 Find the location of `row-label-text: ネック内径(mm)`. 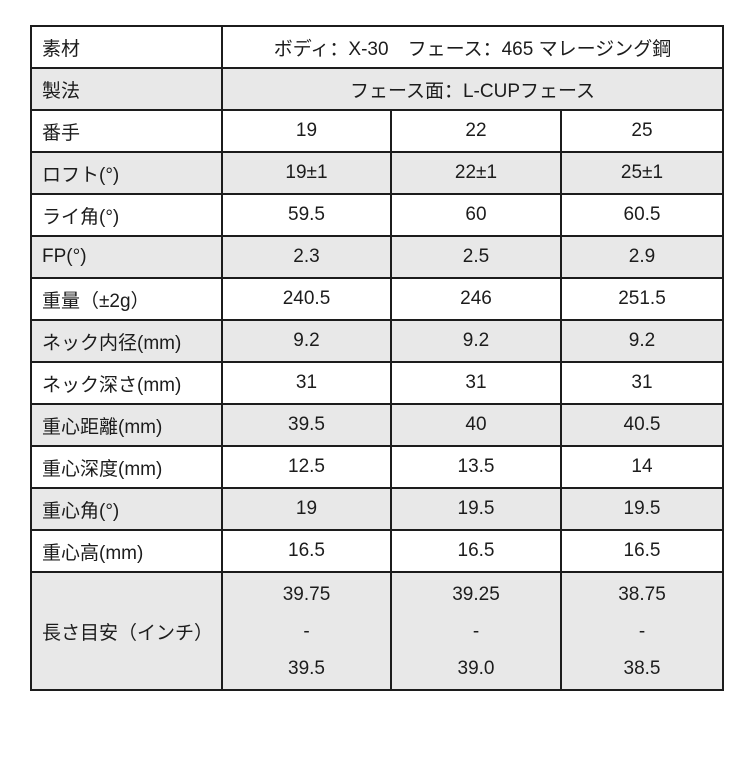

row-label-text: ネック内径(mm) is located at coordinates (112, 343).